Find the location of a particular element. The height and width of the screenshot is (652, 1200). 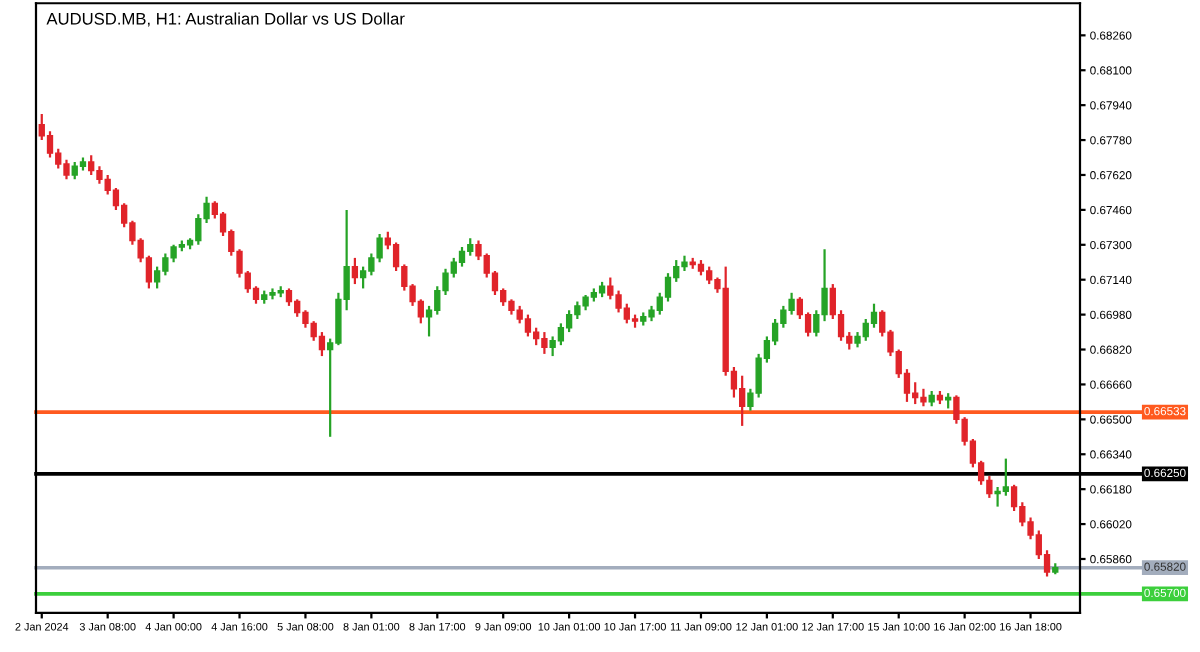

chart-title: AUDUSD.MB, H1: Australian Dollar vs US Dollar is located at coordinates (225, 19).